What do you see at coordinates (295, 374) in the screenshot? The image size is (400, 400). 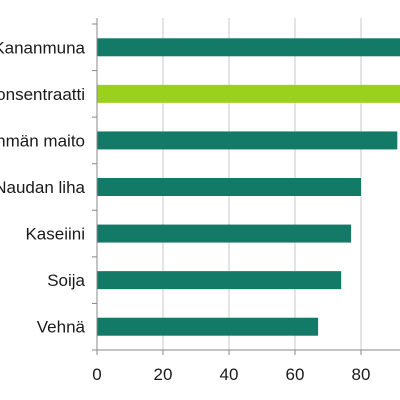 I see `x-tick-label-60: 60` at bounding box center [295, 374].